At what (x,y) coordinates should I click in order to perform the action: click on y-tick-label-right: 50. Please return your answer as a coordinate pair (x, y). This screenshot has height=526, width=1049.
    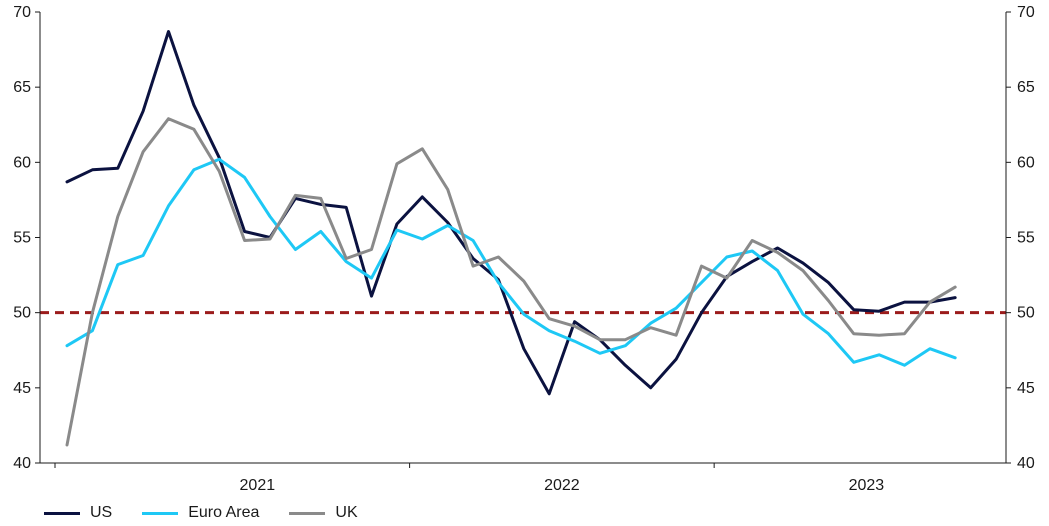
    Looking at the image, I should click on (1026, 313).